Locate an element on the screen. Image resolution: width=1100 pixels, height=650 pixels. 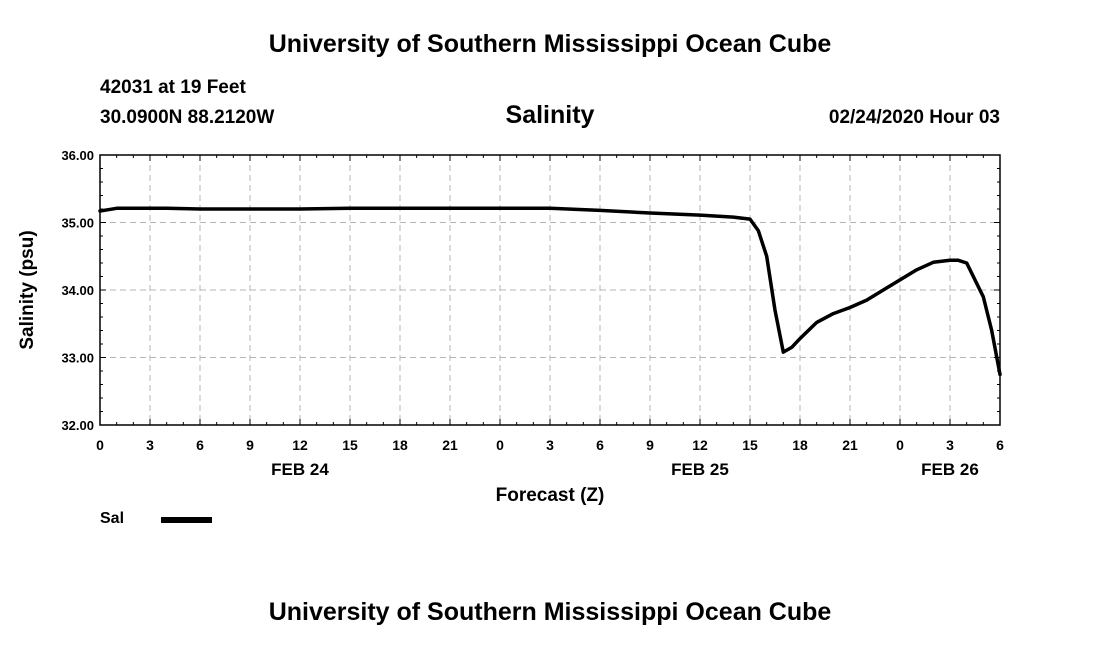
x-axis-label: Forecast (Z) is located at coordinates (550, 495).